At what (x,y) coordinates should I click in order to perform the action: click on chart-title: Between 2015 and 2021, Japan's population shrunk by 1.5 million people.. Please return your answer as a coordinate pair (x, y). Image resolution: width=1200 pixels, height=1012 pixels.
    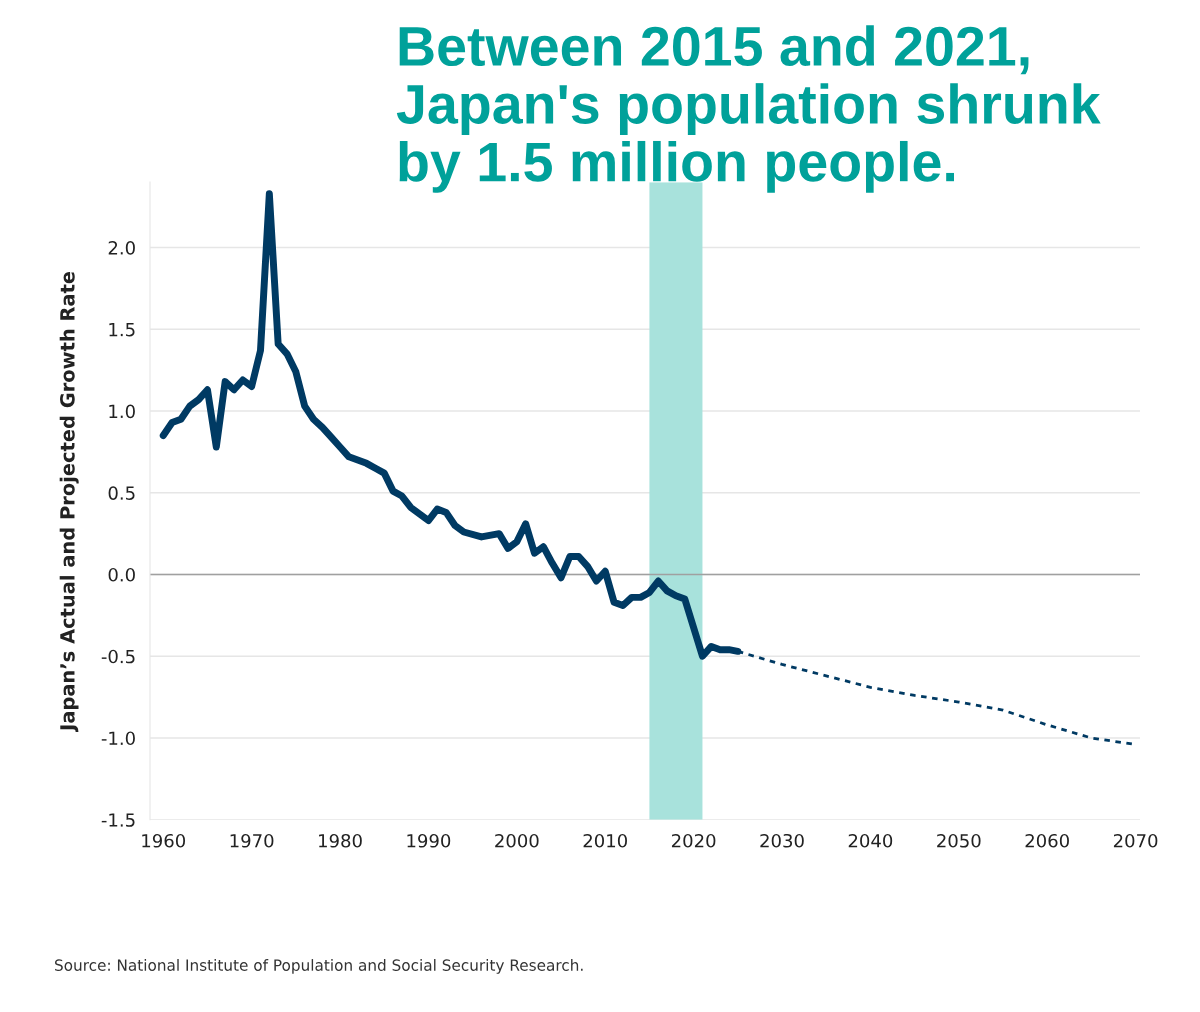
    Looking at the image, I should click on (748, 109).